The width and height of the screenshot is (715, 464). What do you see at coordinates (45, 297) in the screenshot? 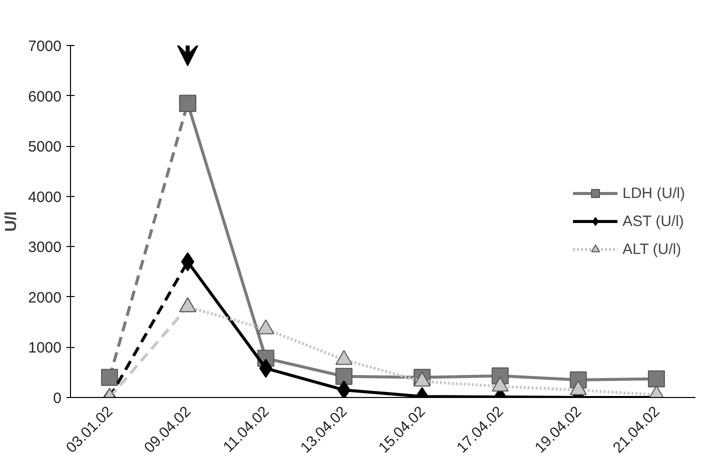
I see `y-tick-label: 2000` at bounding box center [45, 297].